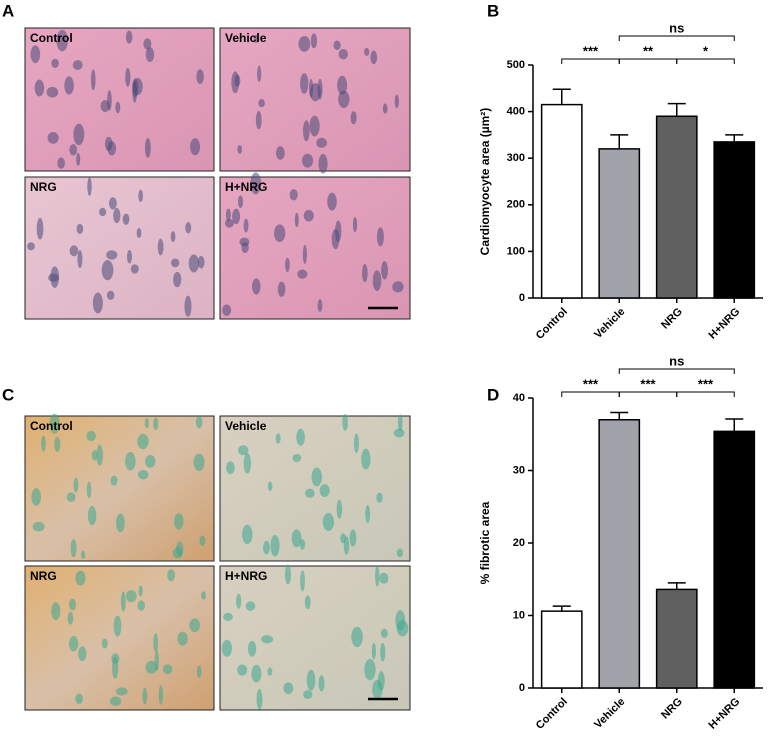 This screenshot has height=737, width=770. Describe the element at coordinates (519, 615) in the screenshot. I see `y-tick-label: 10` at that location.